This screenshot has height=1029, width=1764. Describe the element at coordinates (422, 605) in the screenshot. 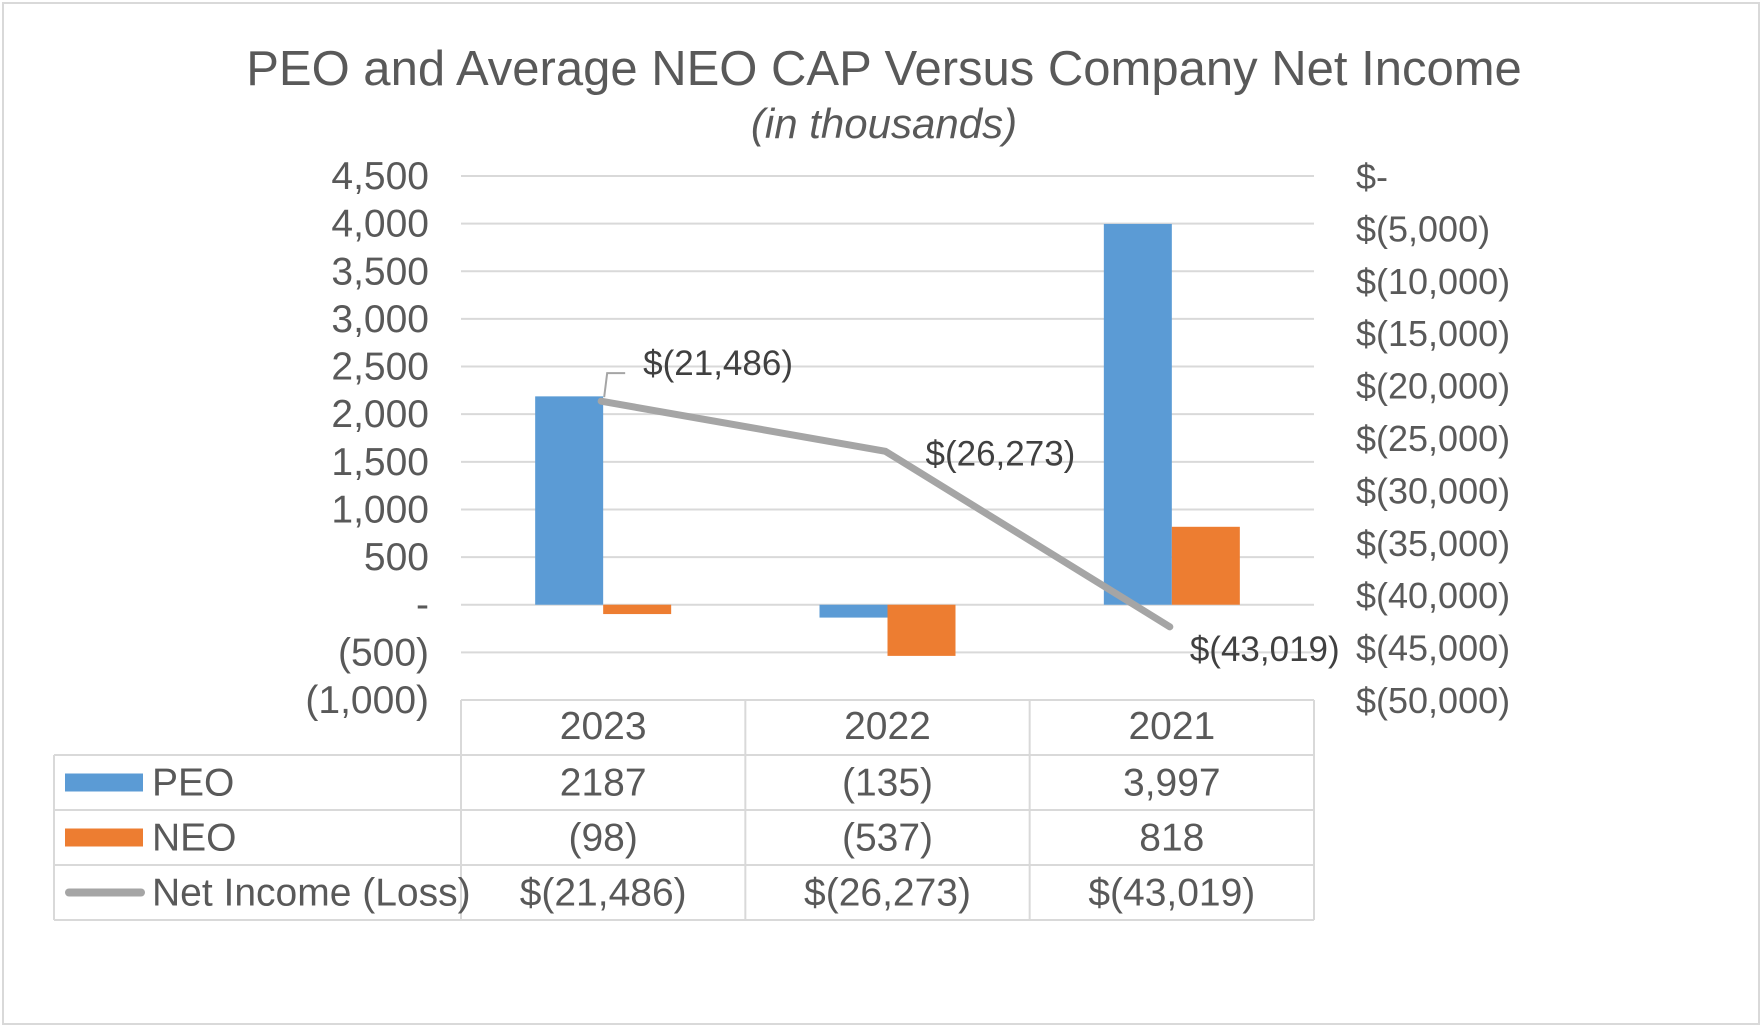

I see `left-axis-tick-label: -` at that location.